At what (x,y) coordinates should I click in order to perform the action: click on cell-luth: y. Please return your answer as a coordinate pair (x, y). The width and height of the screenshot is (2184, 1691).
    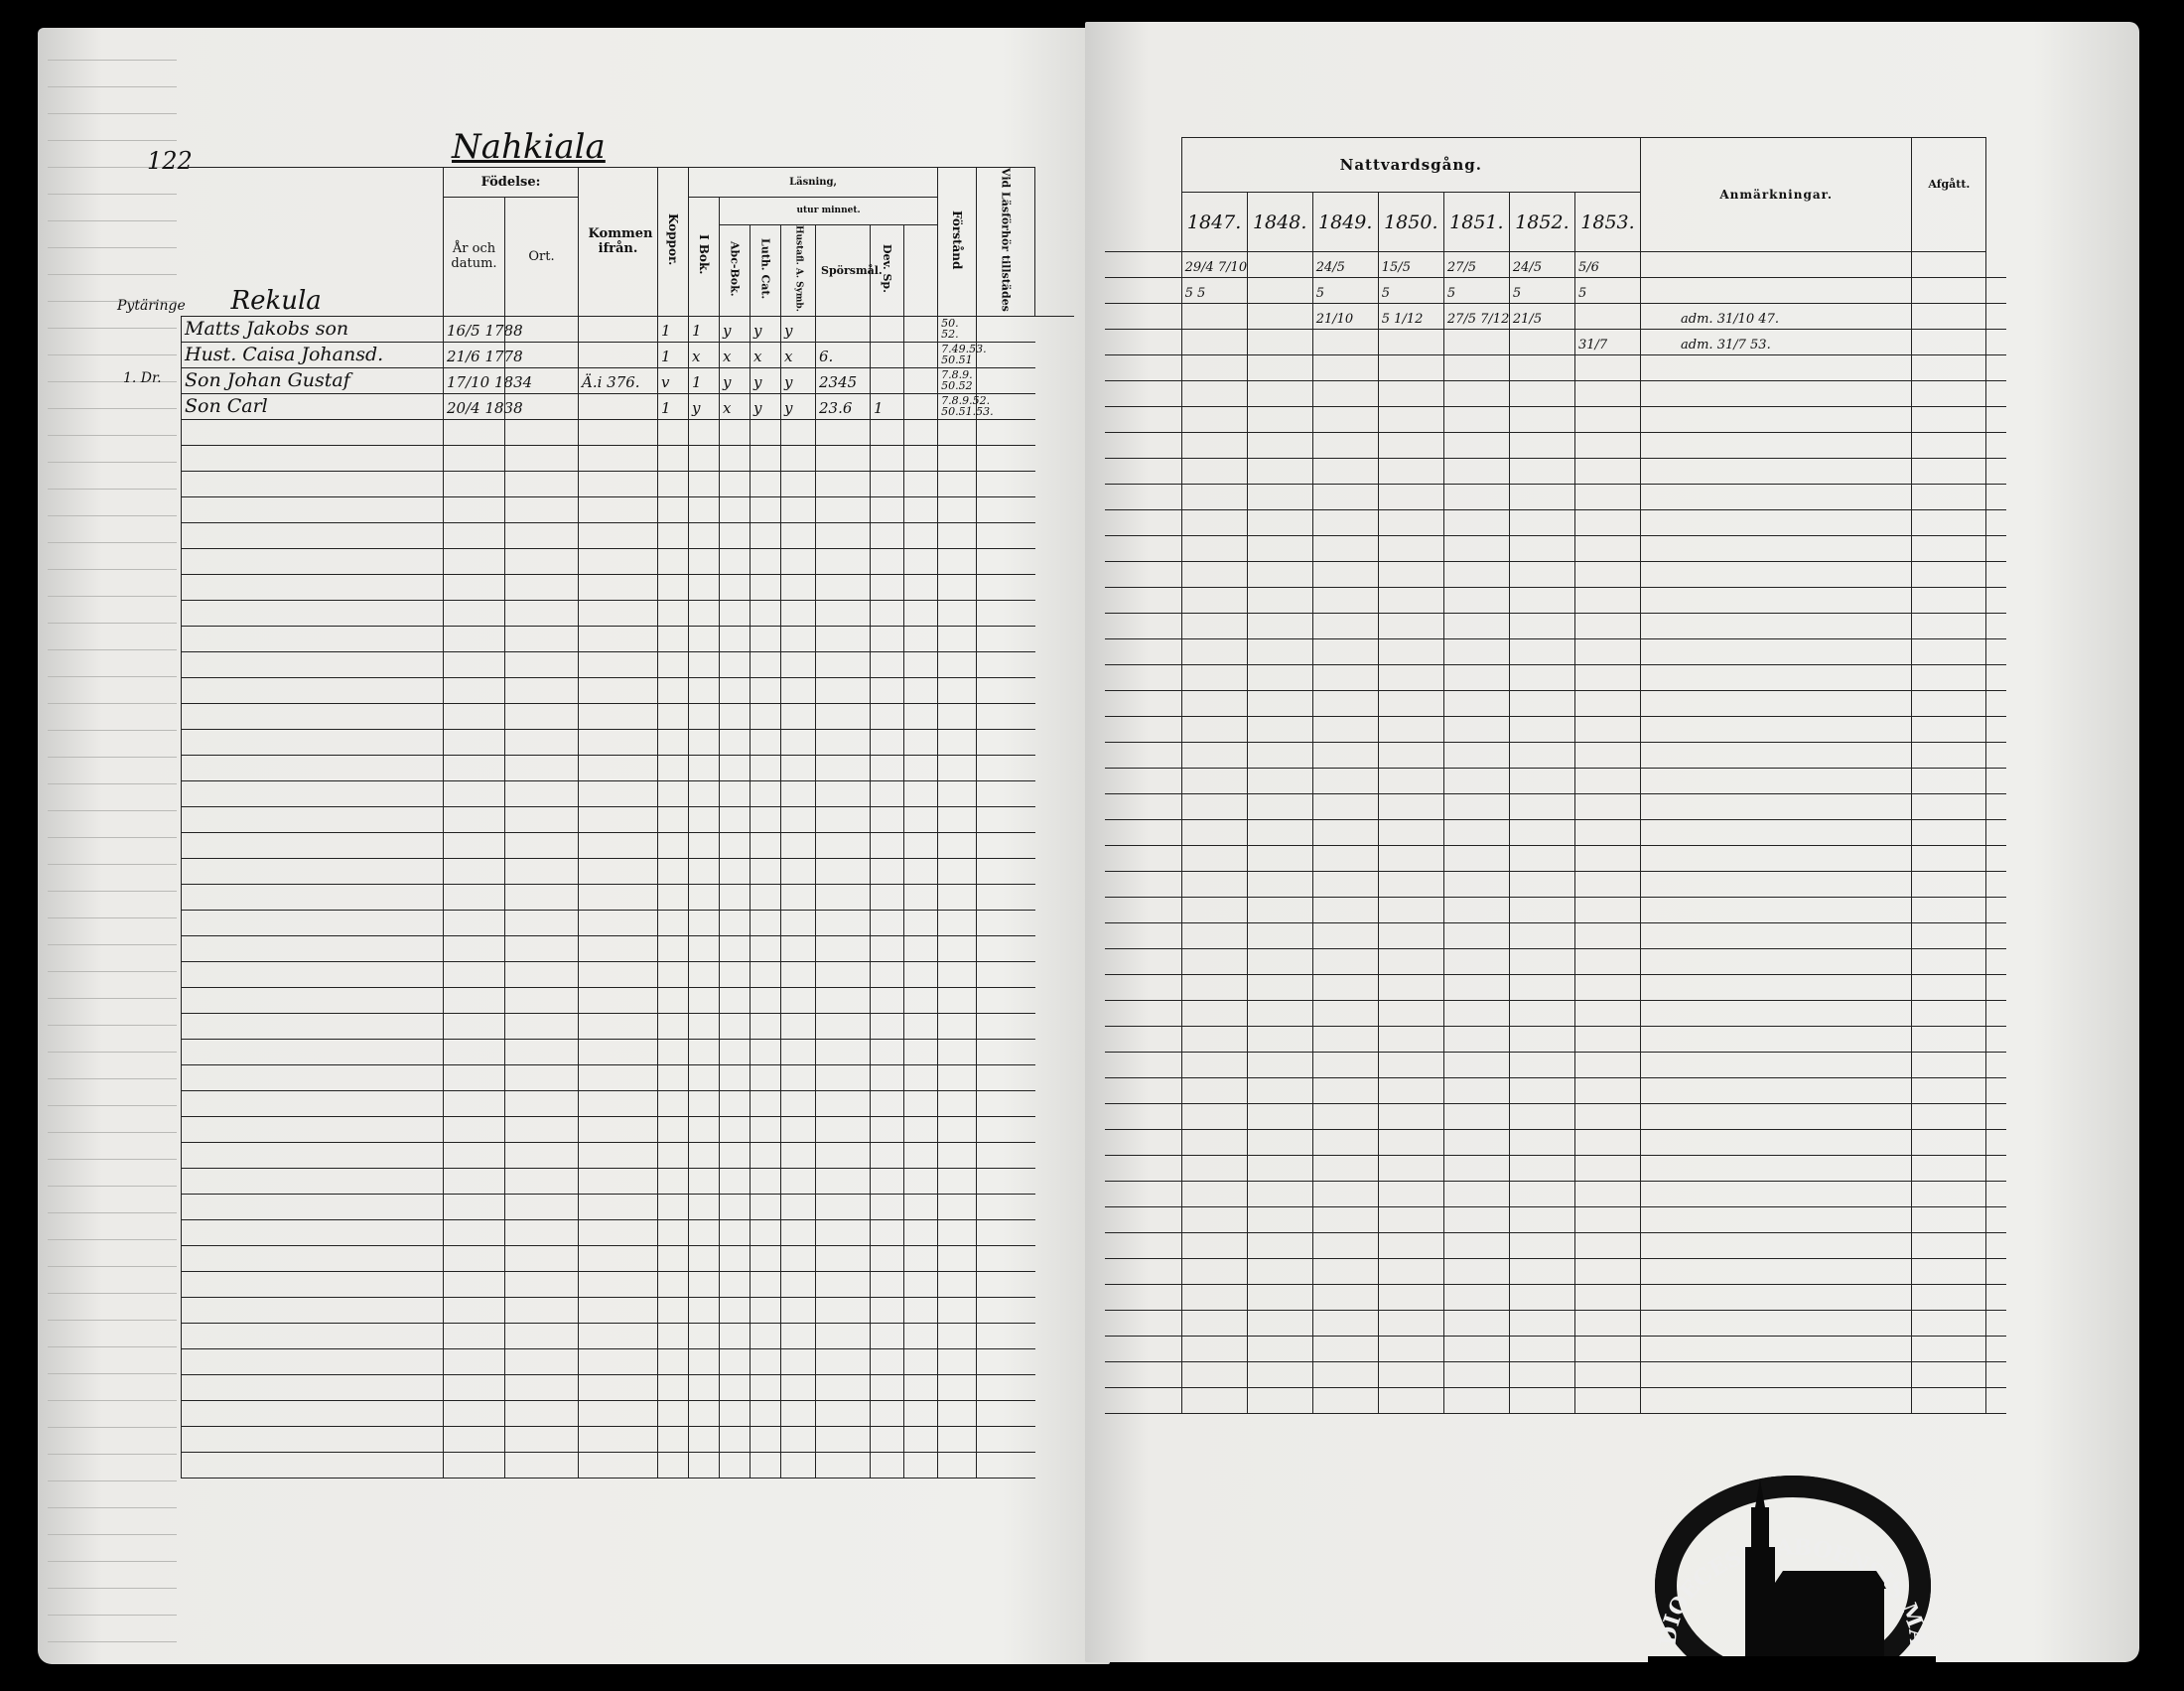
    Looking at the image, I should click on (757, 330).